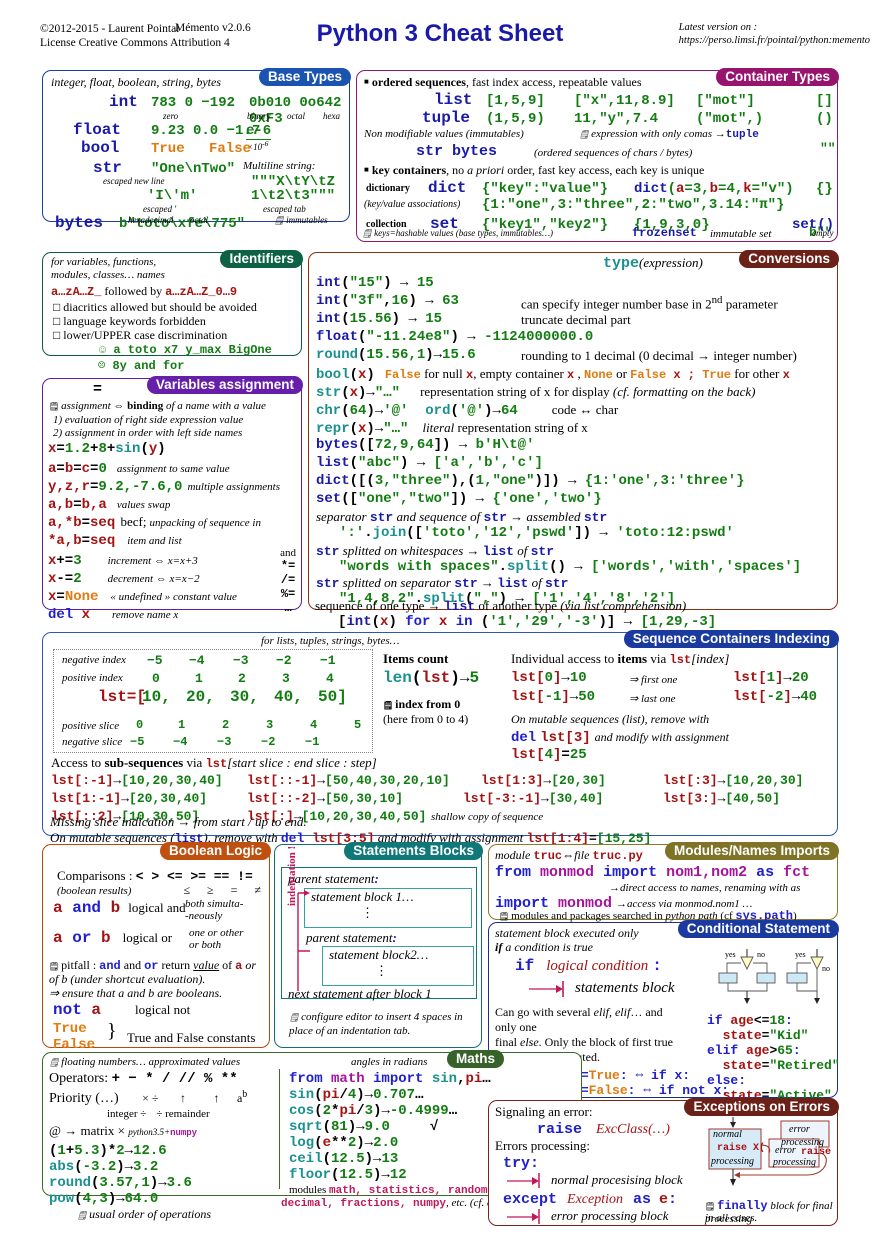 This screenshot has height=1245, width=880. Describe the element at coordinates (388, 188) in the screenshot. I see `dict-side-label: dictionary` at that location.